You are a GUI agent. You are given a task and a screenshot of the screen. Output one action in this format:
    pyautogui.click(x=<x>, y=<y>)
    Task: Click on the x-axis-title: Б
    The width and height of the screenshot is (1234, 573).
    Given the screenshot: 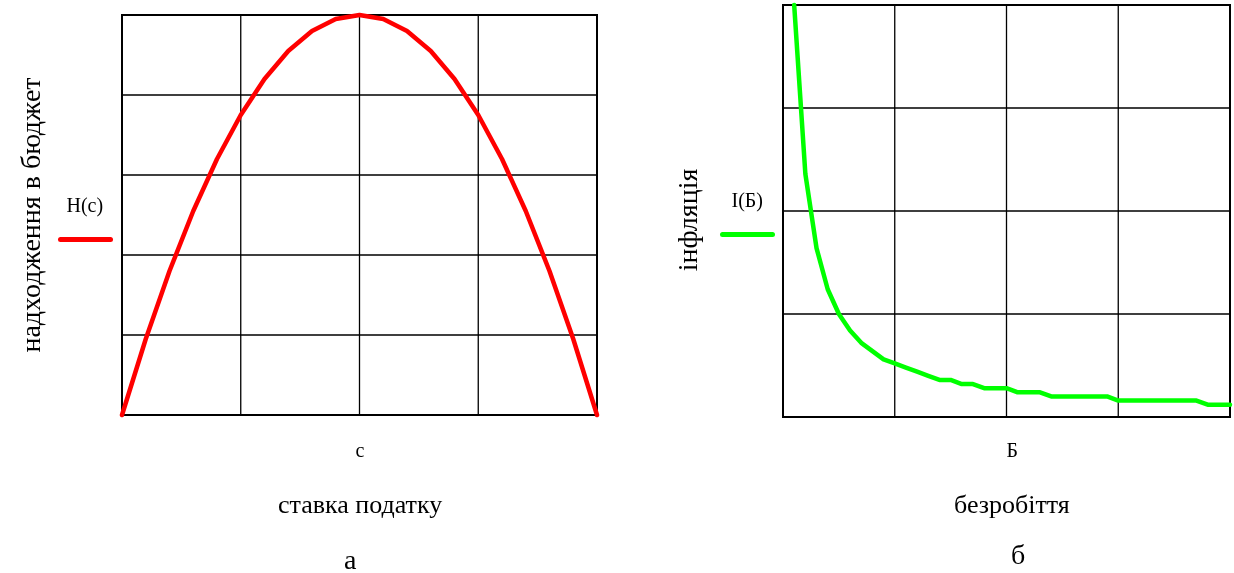 What is the action you would take?
    pyautogui.click(x=1012, y=450)
    